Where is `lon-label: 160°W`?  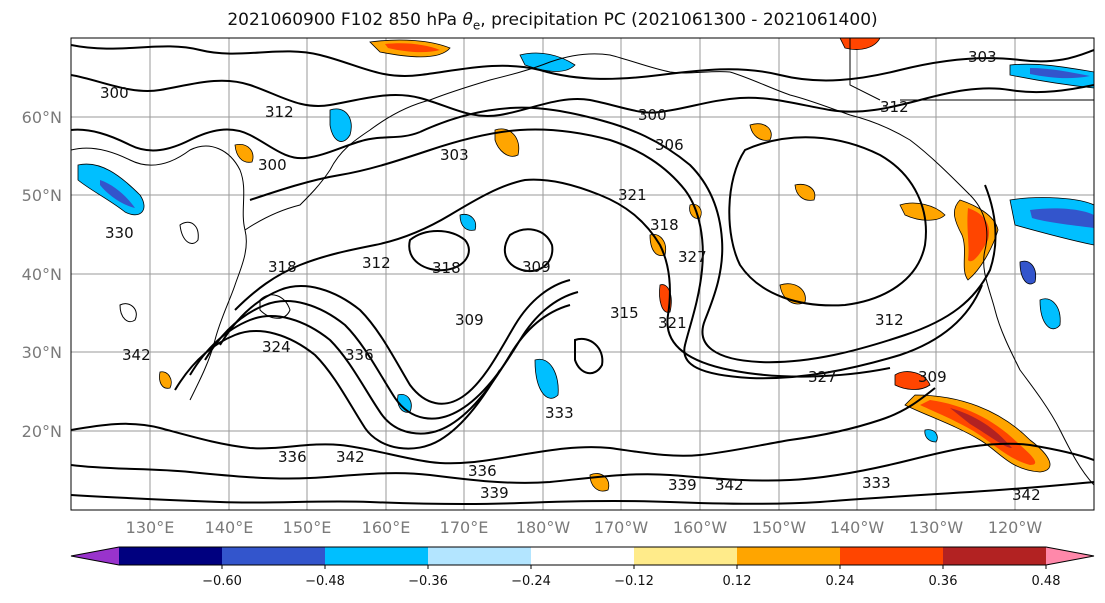 lon-label: 160°W is located at coordinates (700, 527).